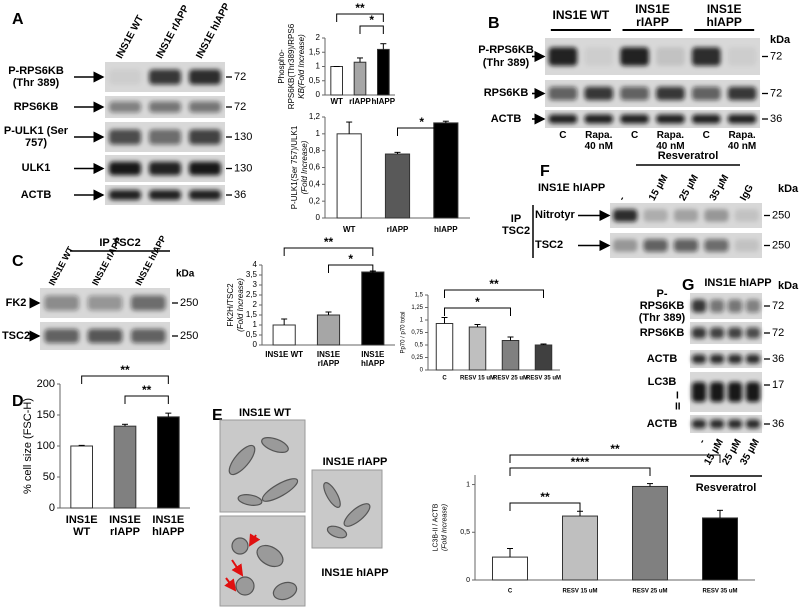  I want to click on x-tick-label: RESV 25 uM, so click(649, 592).